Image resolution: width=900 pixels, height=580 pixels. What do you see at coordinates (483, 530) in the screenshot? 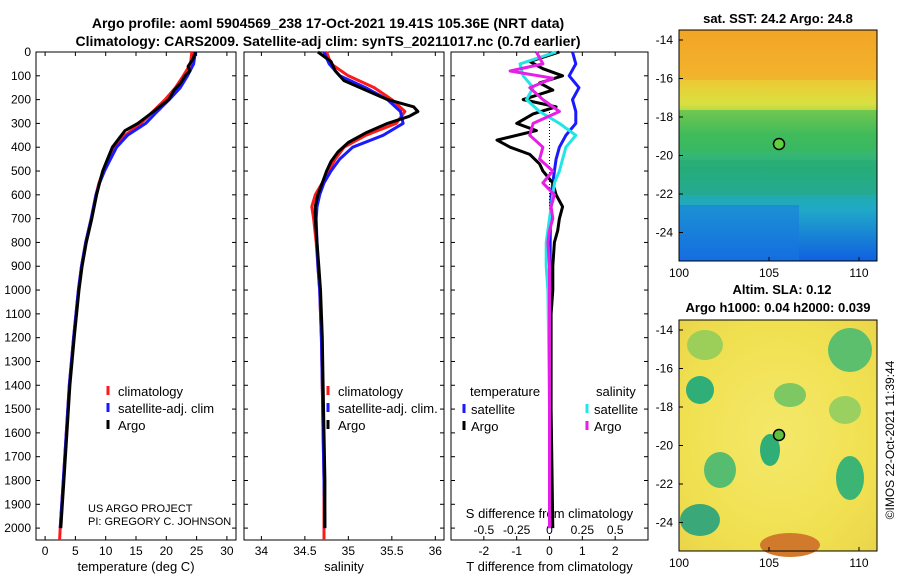
I see `s-tick-label: -0.5` at bounding box center [483, 530].